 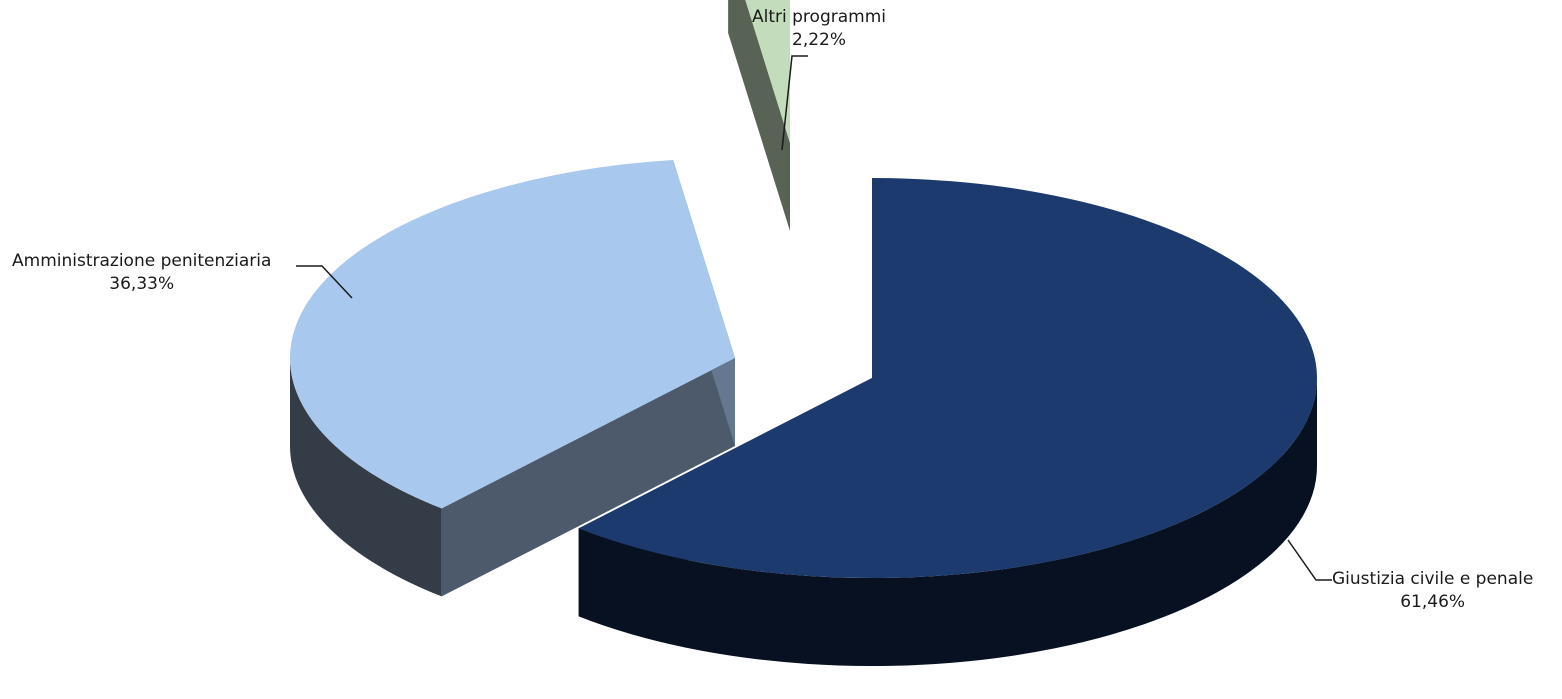 I want to click on leader-amministrazione, so click(x=324, y=282).